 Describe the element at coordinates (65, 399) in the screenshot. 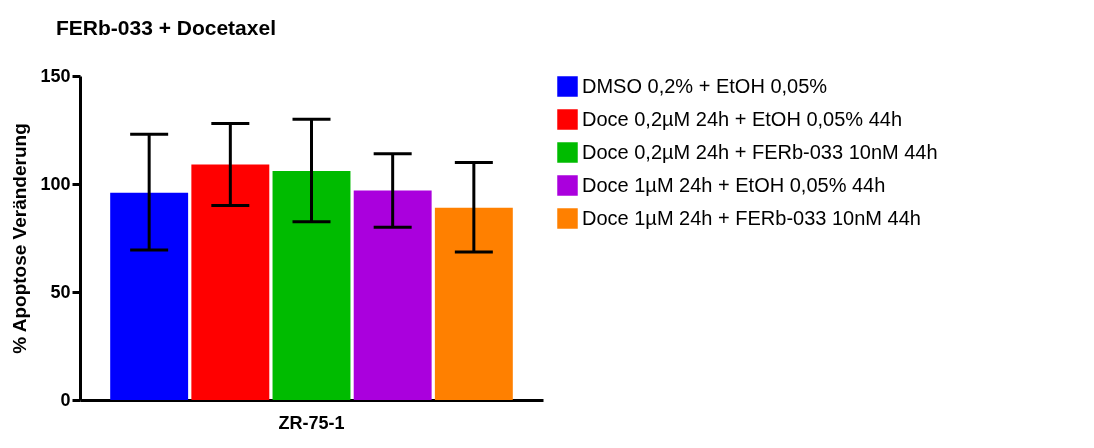

I see `y-tick-label: 0` at that location.